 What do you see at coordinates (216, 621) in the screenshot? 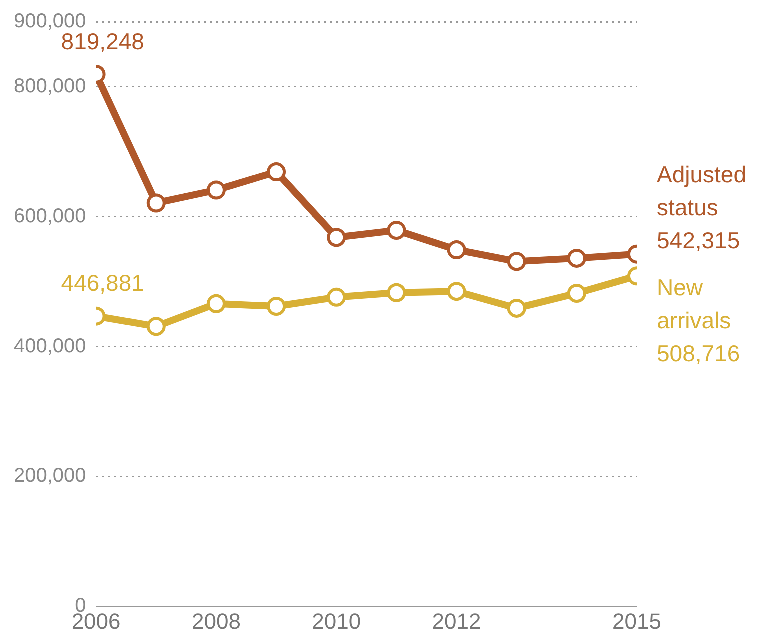
I see `x-tick-label: 2008` at bounding box center [216, 621].